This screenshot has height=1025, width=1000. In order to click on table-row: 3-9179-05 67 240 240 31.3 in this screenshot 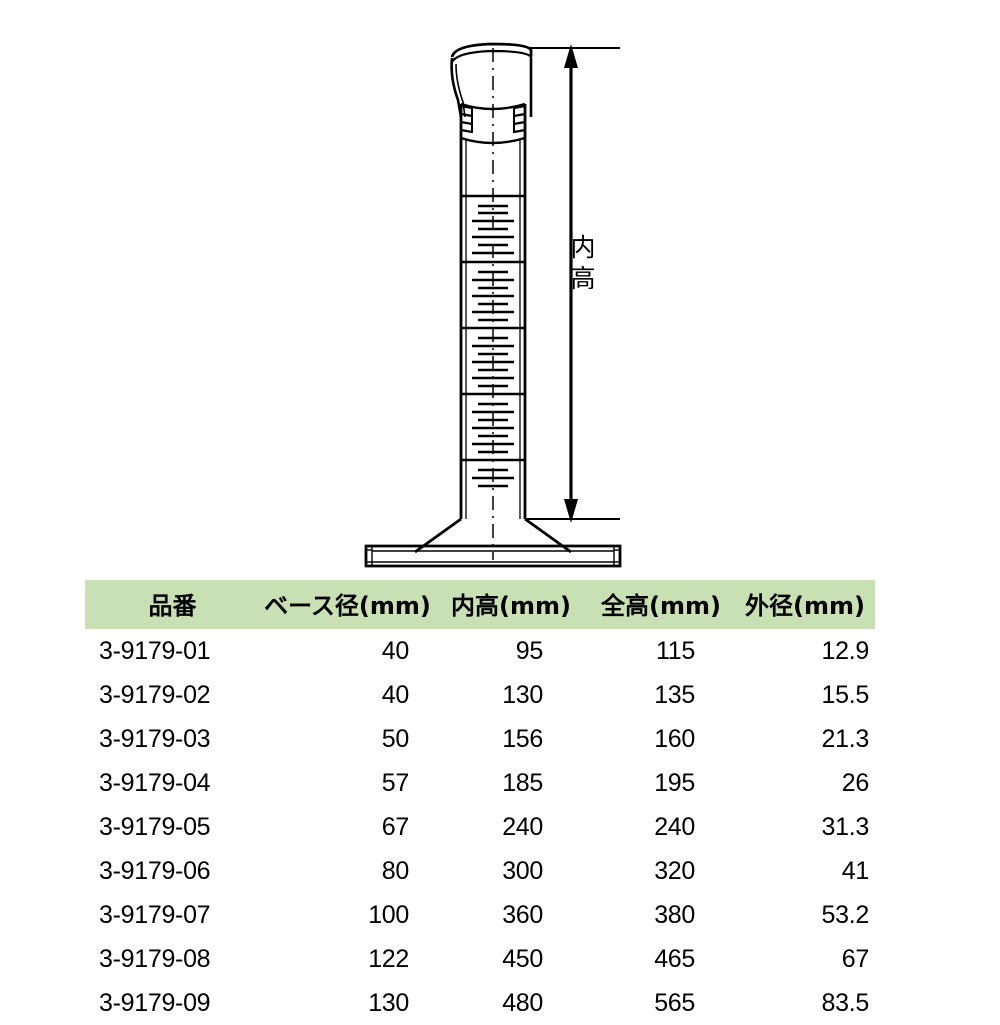, I will do `click(480, 827)`.